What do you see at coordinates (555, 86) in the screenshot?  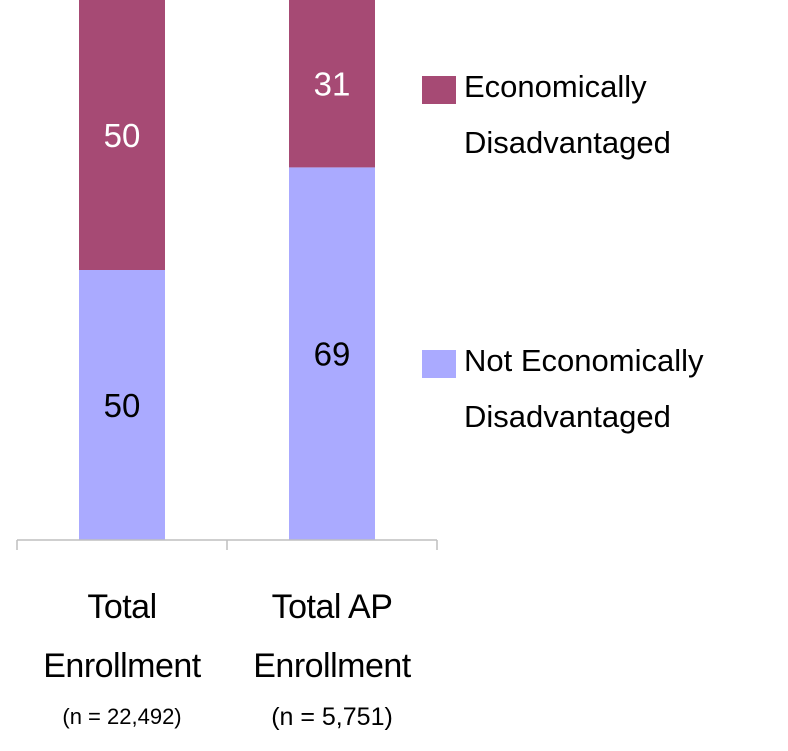 I see `legend-label-line: Economically` at bounding box center [555, 86].